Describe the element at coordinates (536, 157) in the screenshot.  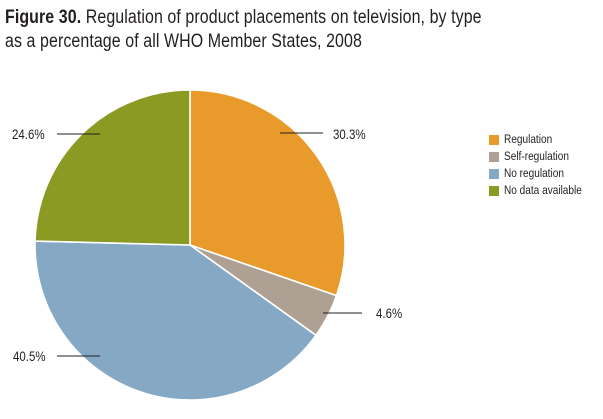
I see `legend-label: Self-regulation` at that location.